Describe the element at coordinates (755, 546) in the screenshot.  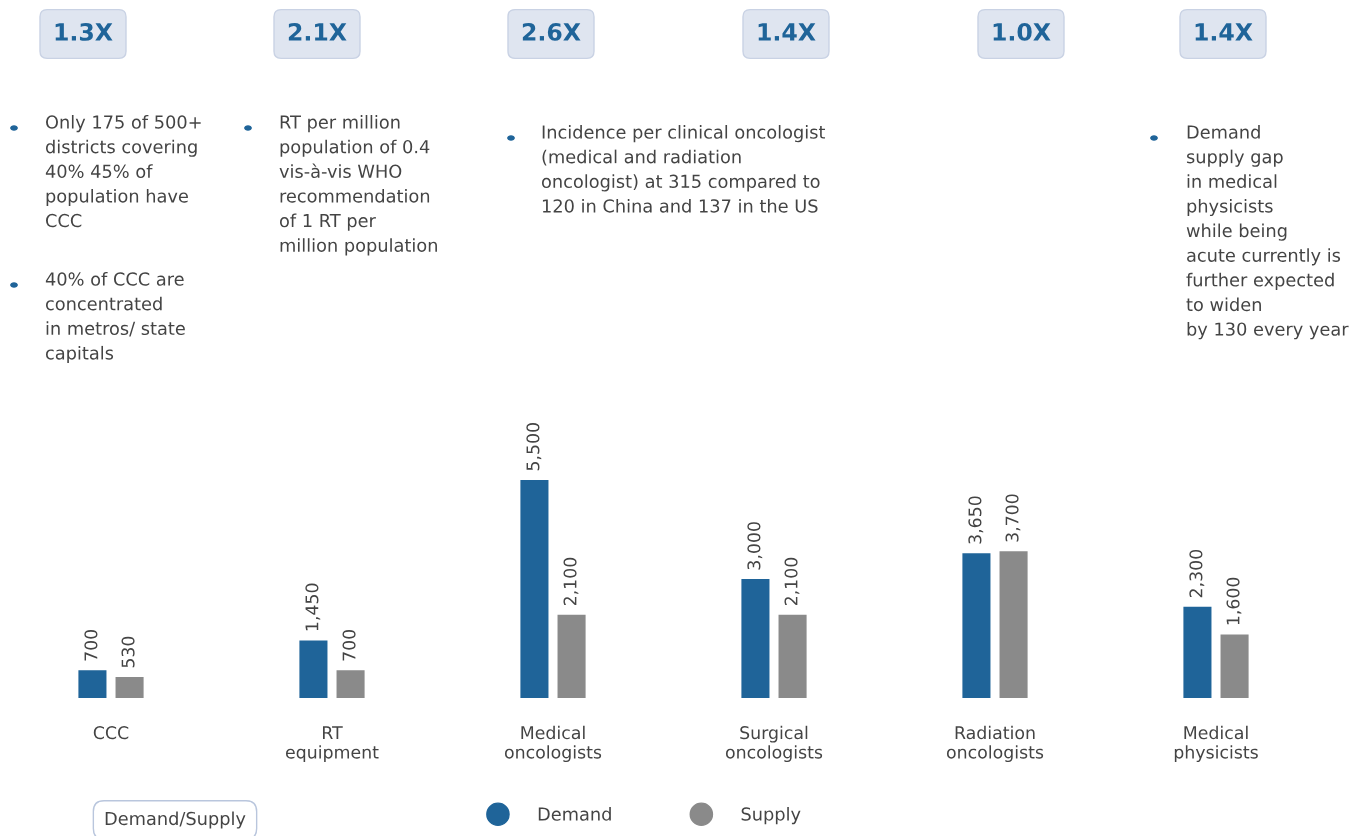
I see `data-label: 3,000` at that location.